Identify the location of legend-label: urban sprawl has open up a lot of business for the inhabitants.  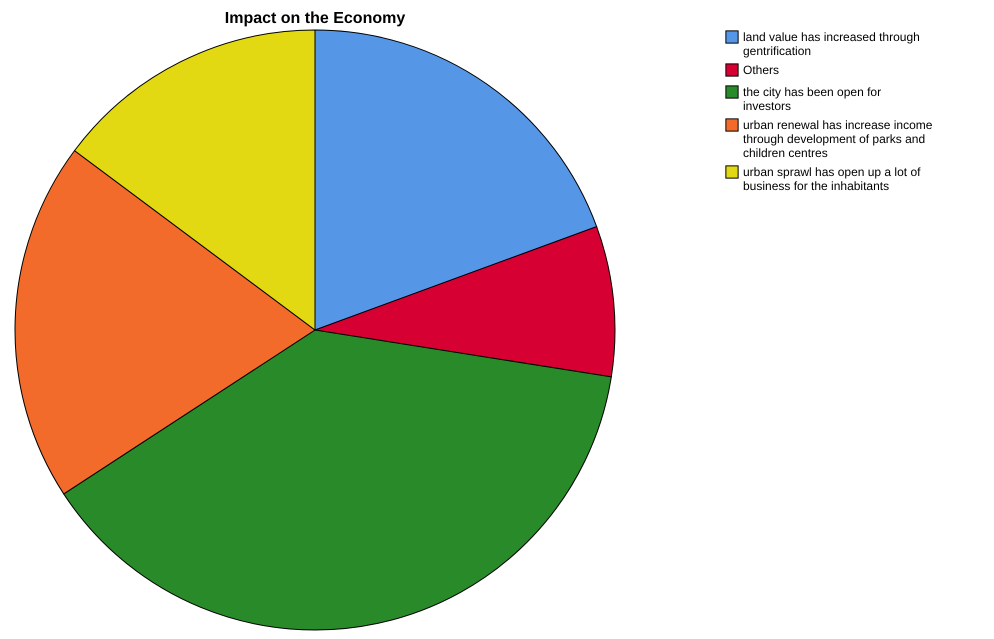
(832, 179).